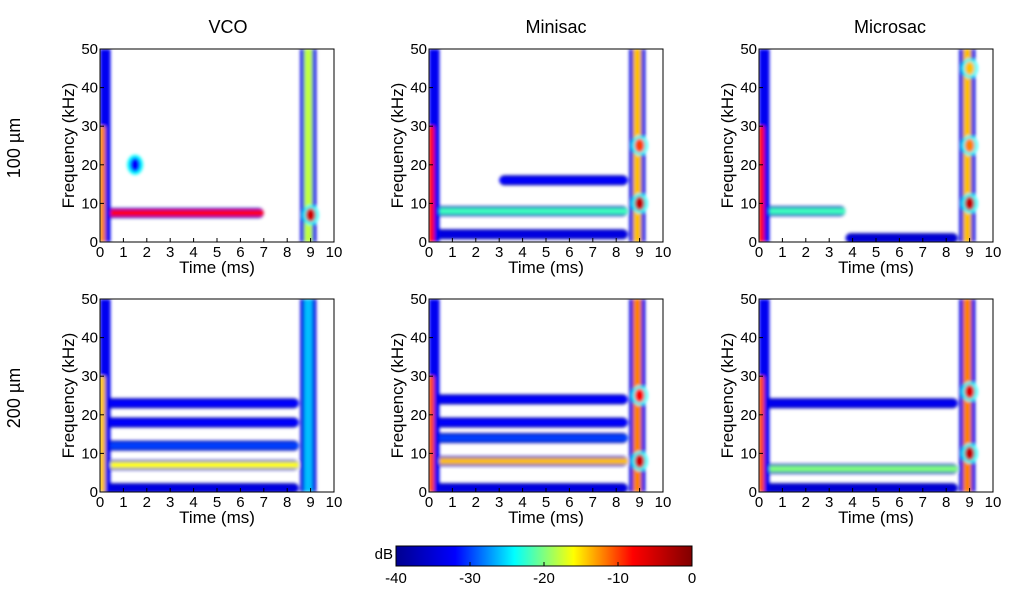 The image size is (1031, 594). I want to click on row-label-200um: 200 µm, so click(14, 398).